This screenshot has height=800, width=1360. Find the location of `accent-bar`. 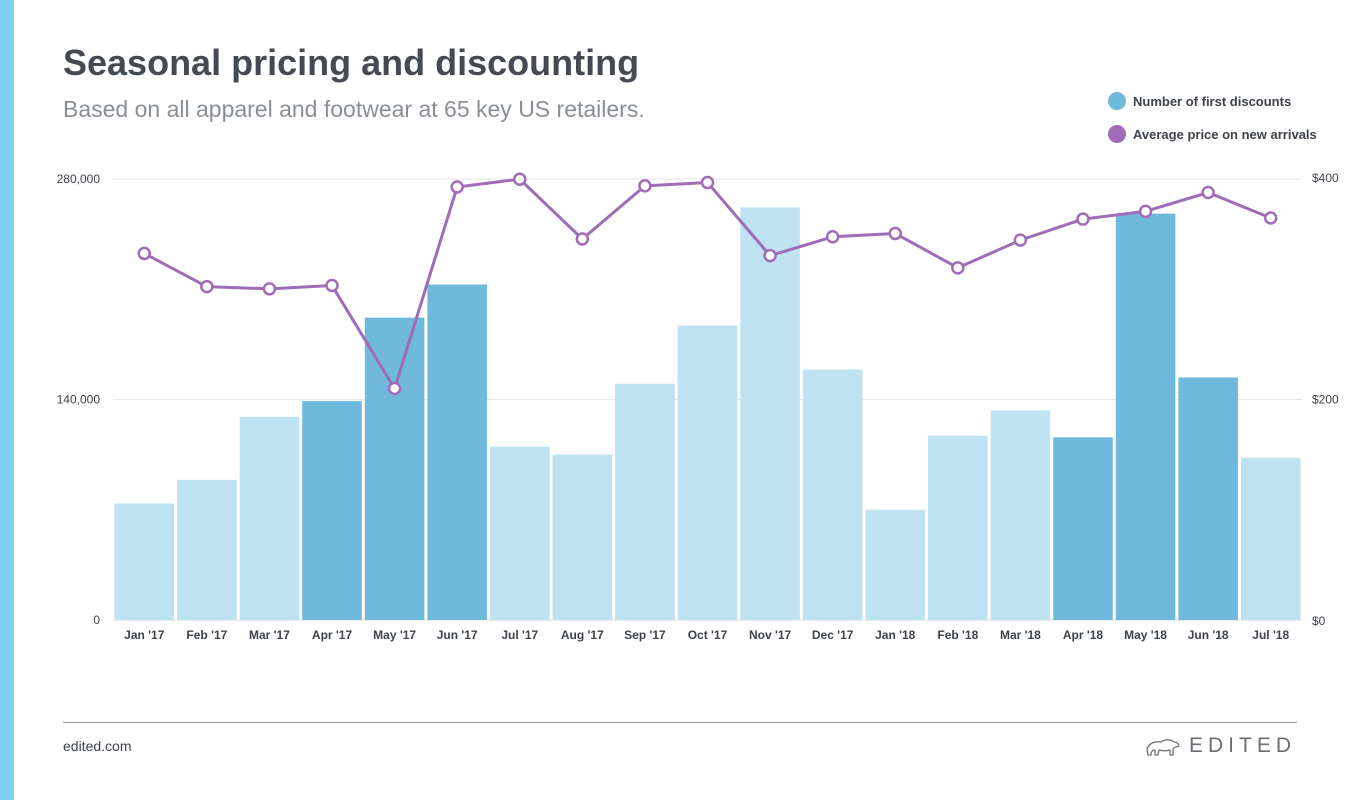

accent-bar is located at coordinates (7, 400).